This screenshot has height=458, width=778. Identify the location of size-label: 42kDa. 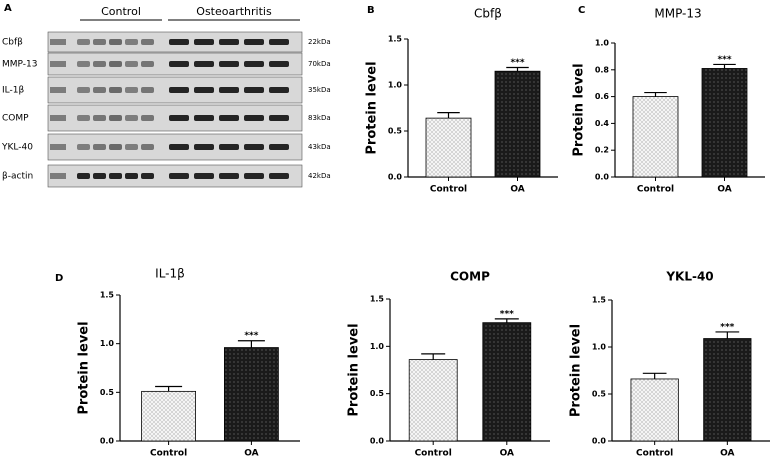
(319, 176).